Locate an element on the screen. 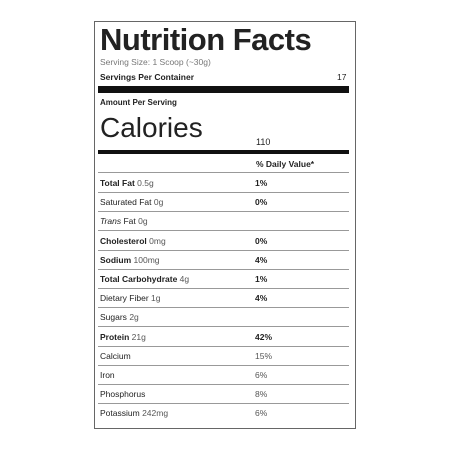 This screenshot has width=450, height=450. nutrient: Total Fat 0.5g is located at coordinates (127, 183).